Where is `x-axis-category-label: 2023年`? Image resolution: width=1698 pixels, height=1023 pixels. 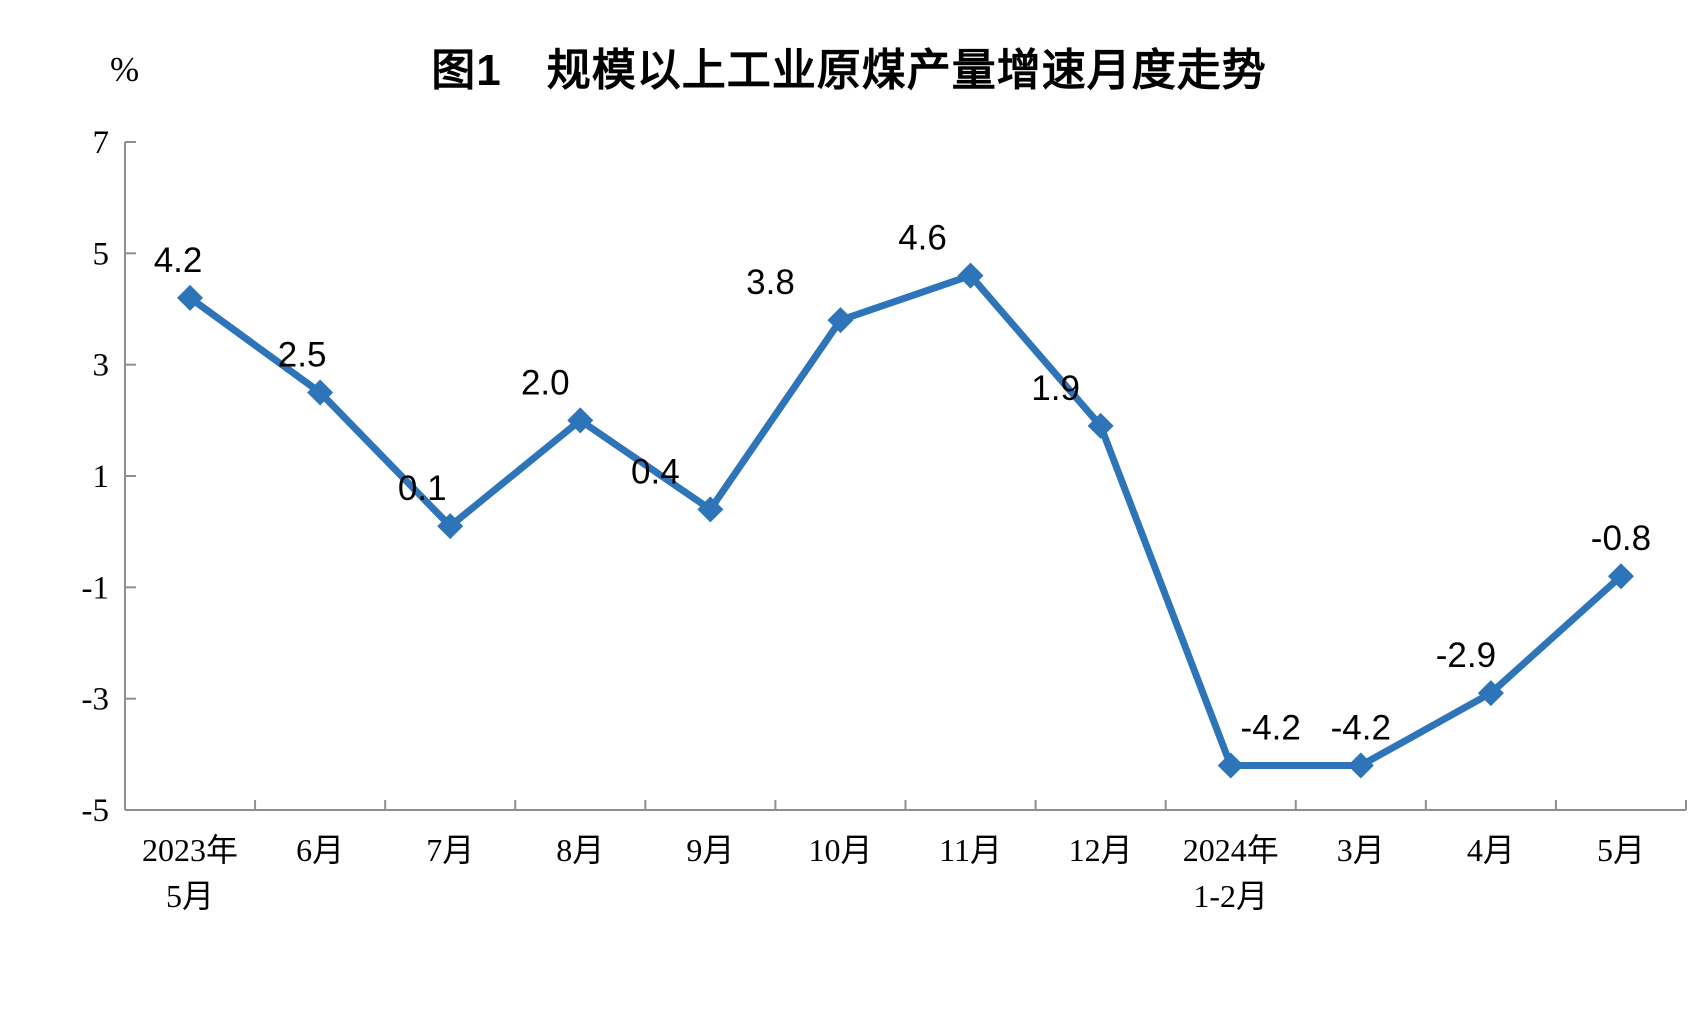 x-axis-category-label: 2023年 is located at coordinates (190, 850).